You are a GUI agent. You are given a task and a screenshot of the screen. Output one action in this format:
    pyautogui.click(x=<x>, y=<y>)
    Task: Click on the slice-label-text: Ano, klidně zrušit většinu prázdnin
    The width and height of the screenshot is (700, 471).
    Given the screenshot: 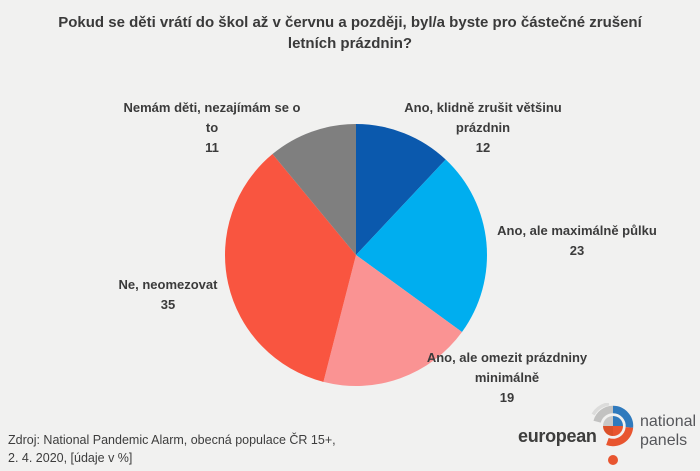 What is the action you would take?
    pyautogui.click(x=483, y=117)
    